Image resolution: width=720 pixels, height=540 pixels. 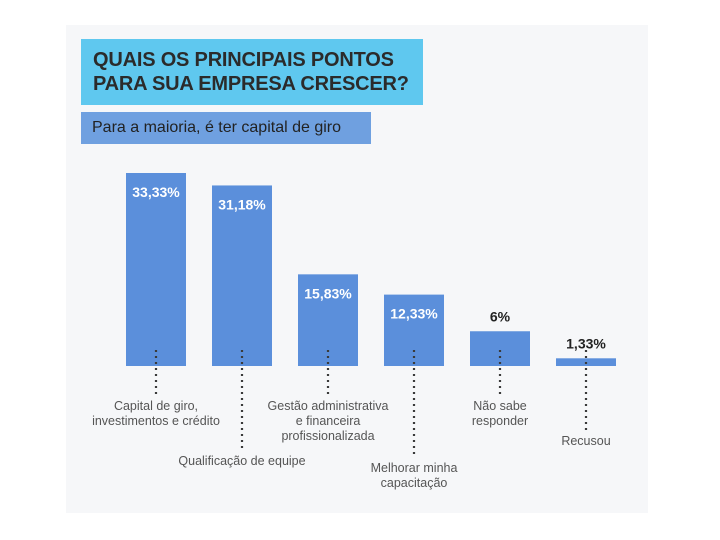 What do you see at coordinates (217, 127) in the screenshot?
I see `subtitle-text: Para a maioria, é ter capital de giro` at bounding box center [217, 127].